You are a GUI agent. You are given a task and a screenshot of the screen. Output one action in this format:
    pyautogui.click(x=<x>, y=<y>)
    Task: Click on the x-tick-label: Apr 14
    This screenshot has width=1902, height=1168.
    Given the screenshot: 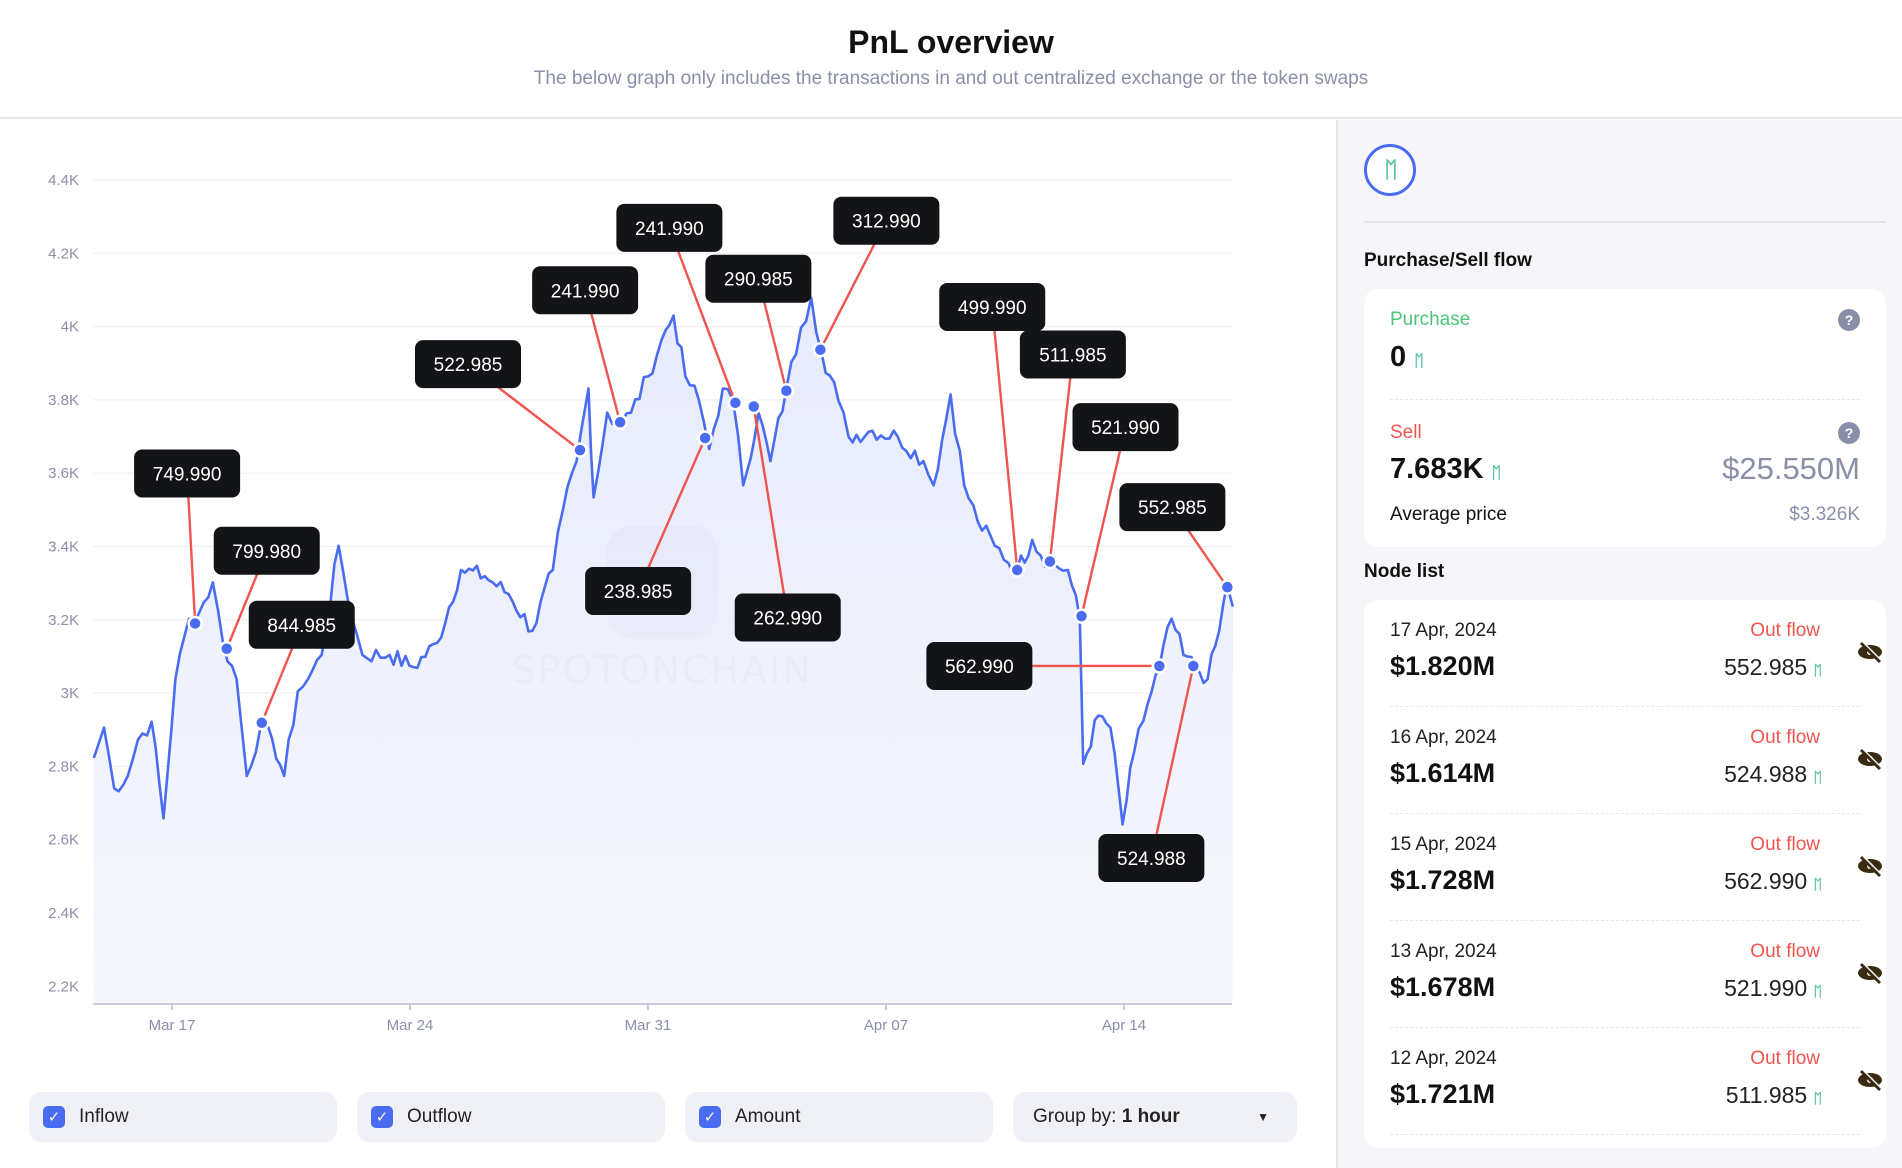 What is the action you would take?
    pyautogui.click(x=1124, y=1025)
    